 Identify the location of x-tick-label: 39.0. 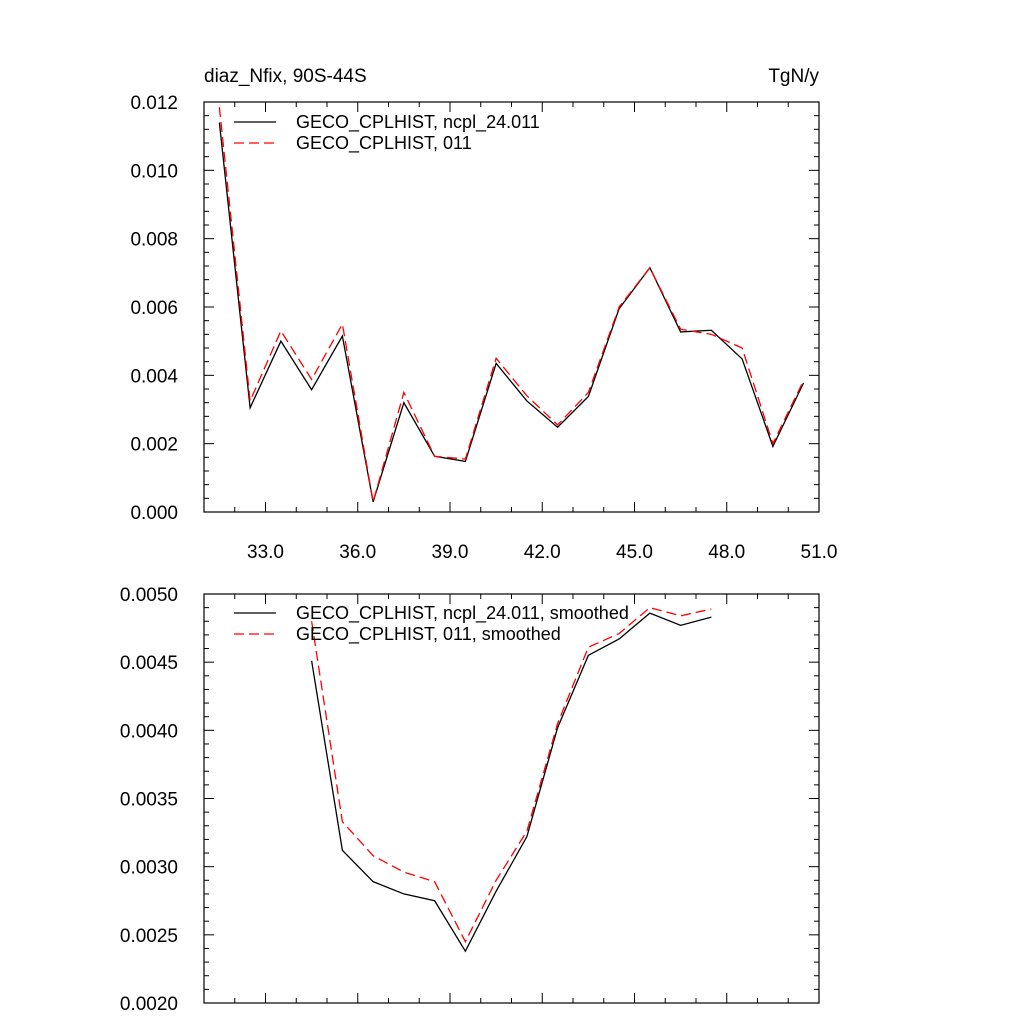
(450, 552).